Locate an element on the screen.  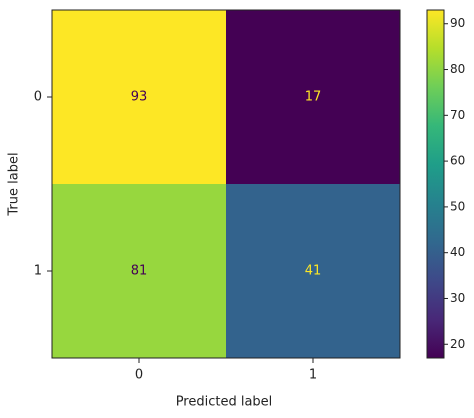
colorbar is located at coordinates (435, 184).